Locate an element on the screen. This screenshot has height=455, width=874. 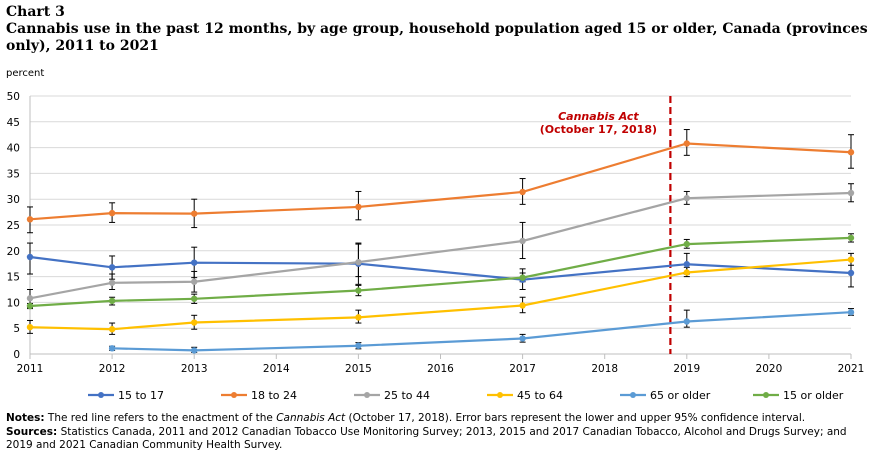
notes-label: Notes: is located at coordinates (25, 418).